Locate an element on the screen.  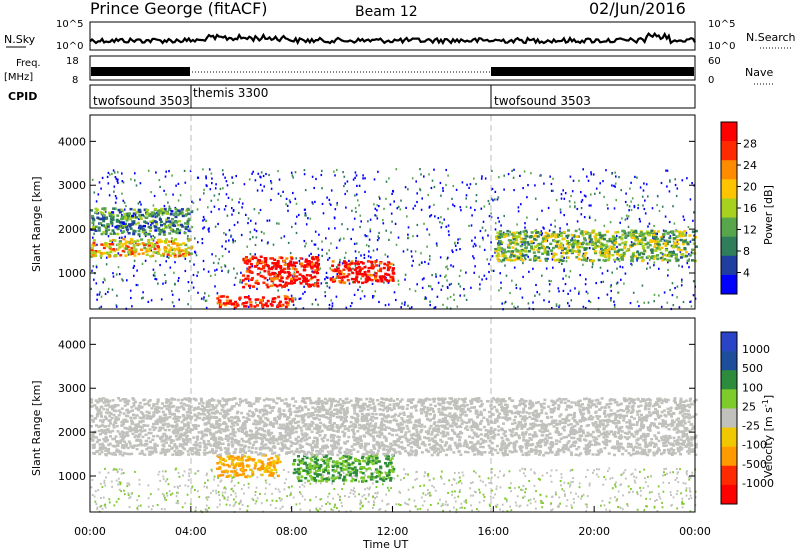
noise-sky-label: N.Sky is located at coordinates (20, 39).